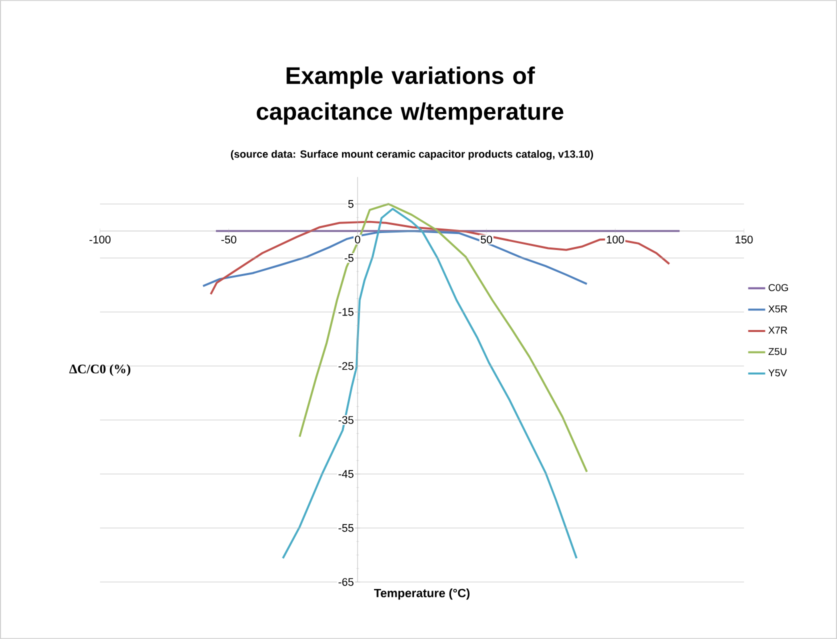  Describe the element at coordinates (346, 420) in the screenshot. I see `y-tick-label: -35` at that location.